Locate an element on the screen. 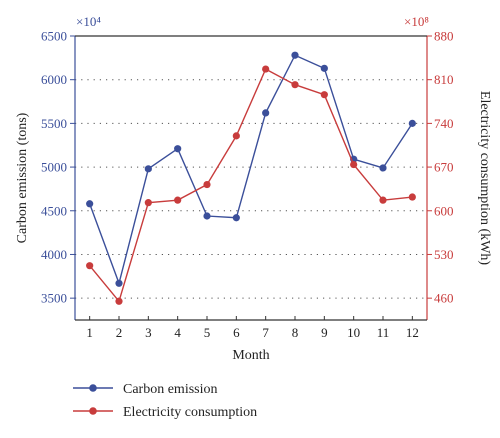 The width and height of the screenshot is (500, 438). x-tick-label: 8 is located at coordinates (295, 332).